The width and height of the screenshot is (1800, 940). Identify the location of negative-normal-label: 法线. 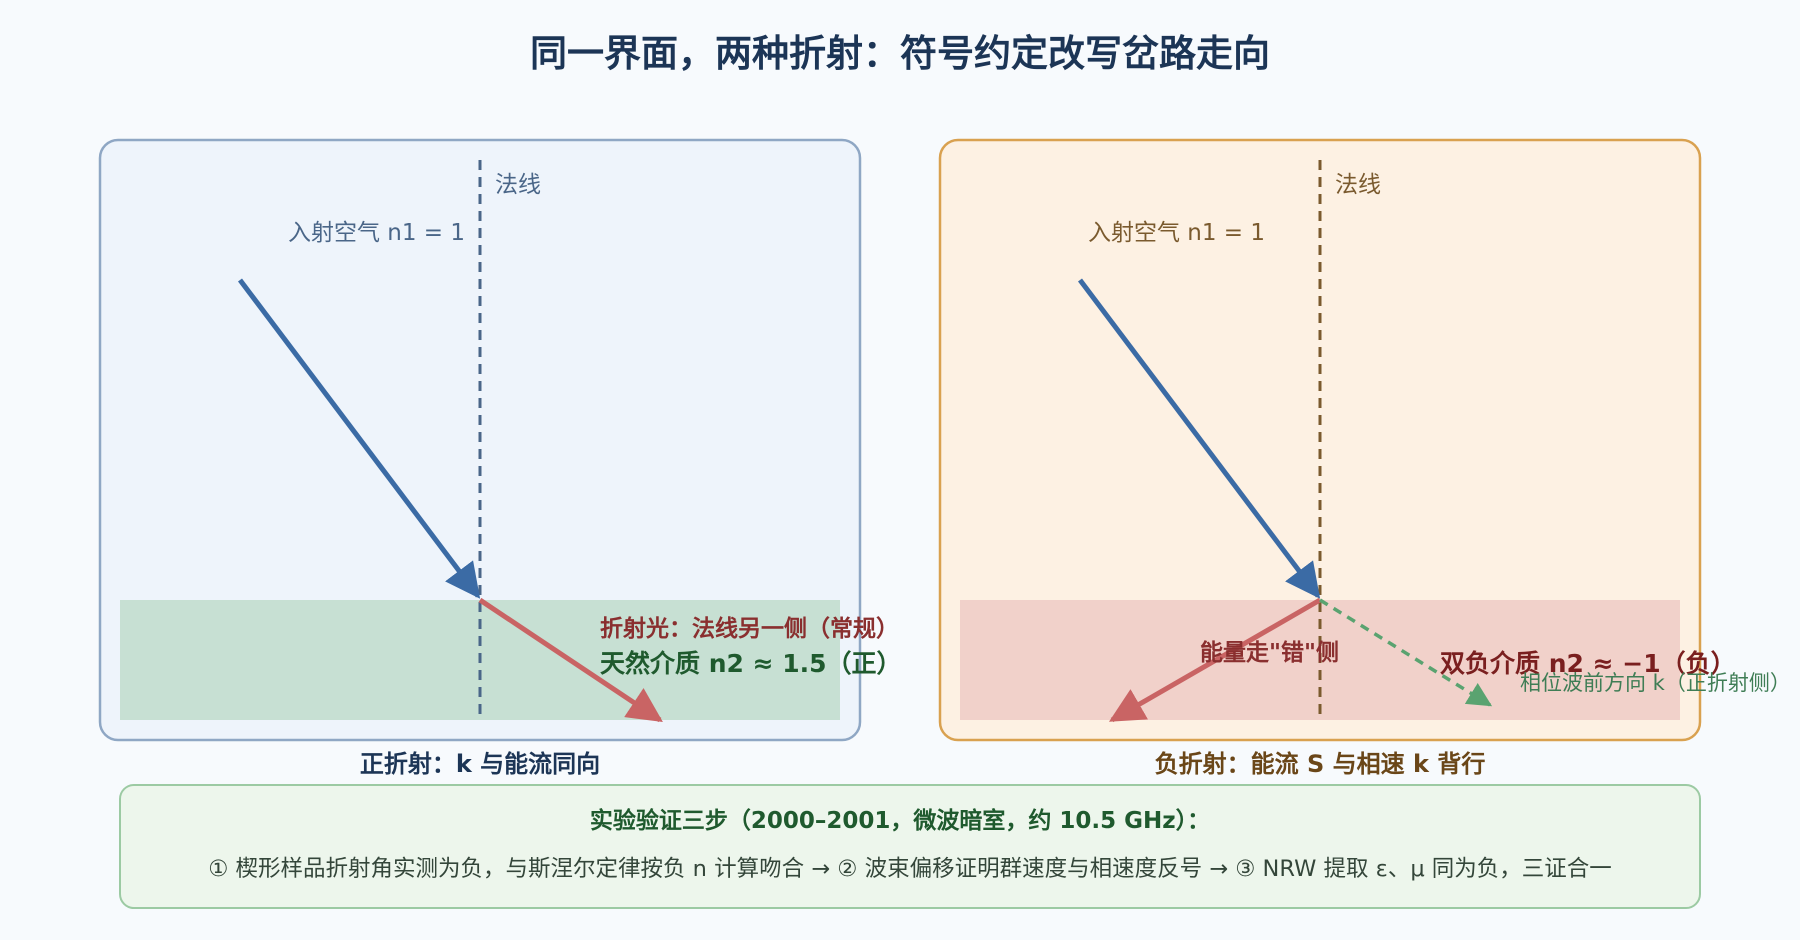
(1358, 185).